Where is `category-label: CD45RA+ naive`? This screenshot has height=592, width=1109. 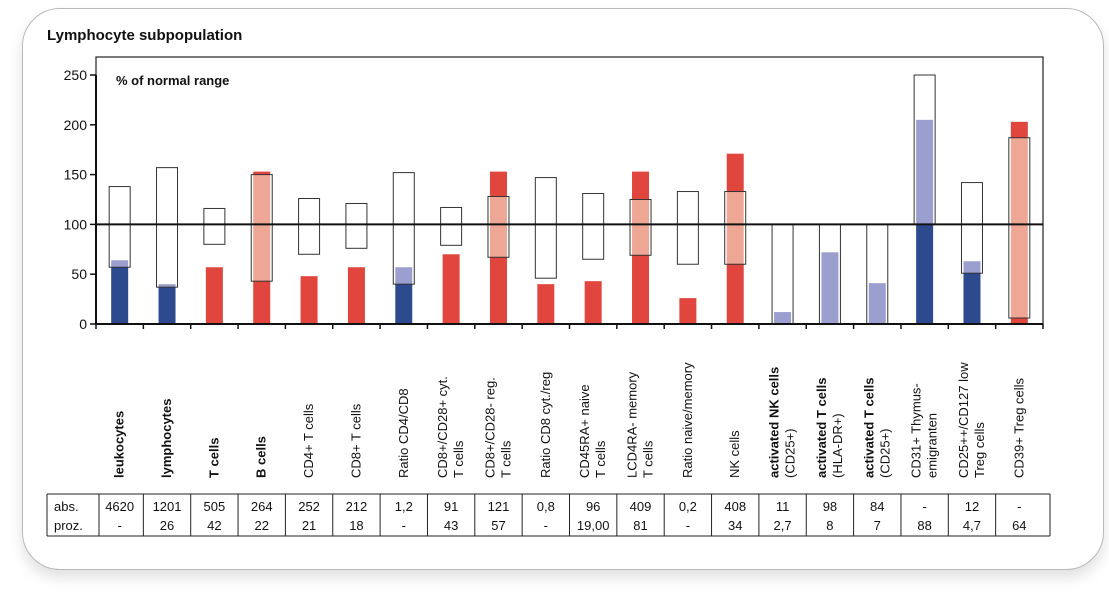 category-label: CD45RA+ naive is located at coordinates (584, 431).